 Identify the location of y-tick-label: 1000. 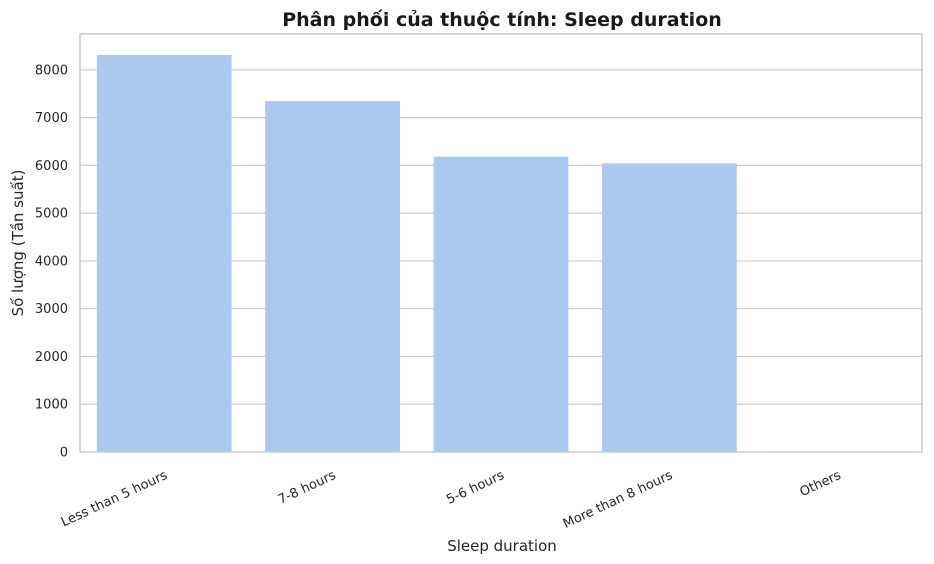
(51, 405).